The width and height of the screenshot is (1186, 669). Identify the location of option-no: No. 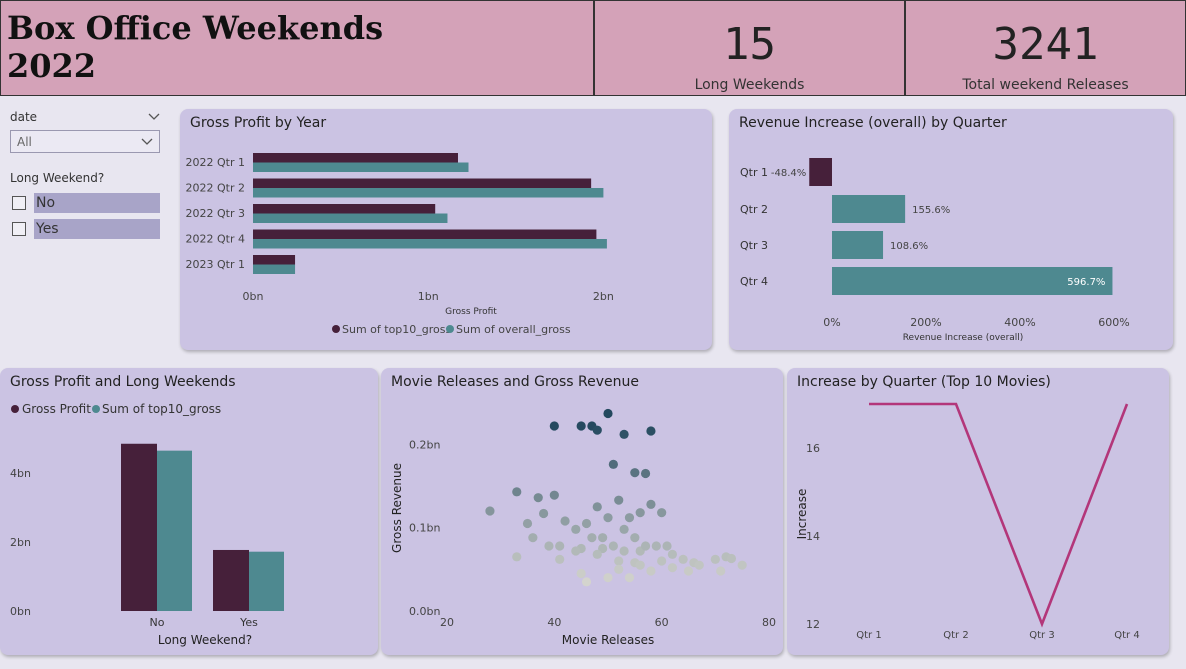
(85, 203).